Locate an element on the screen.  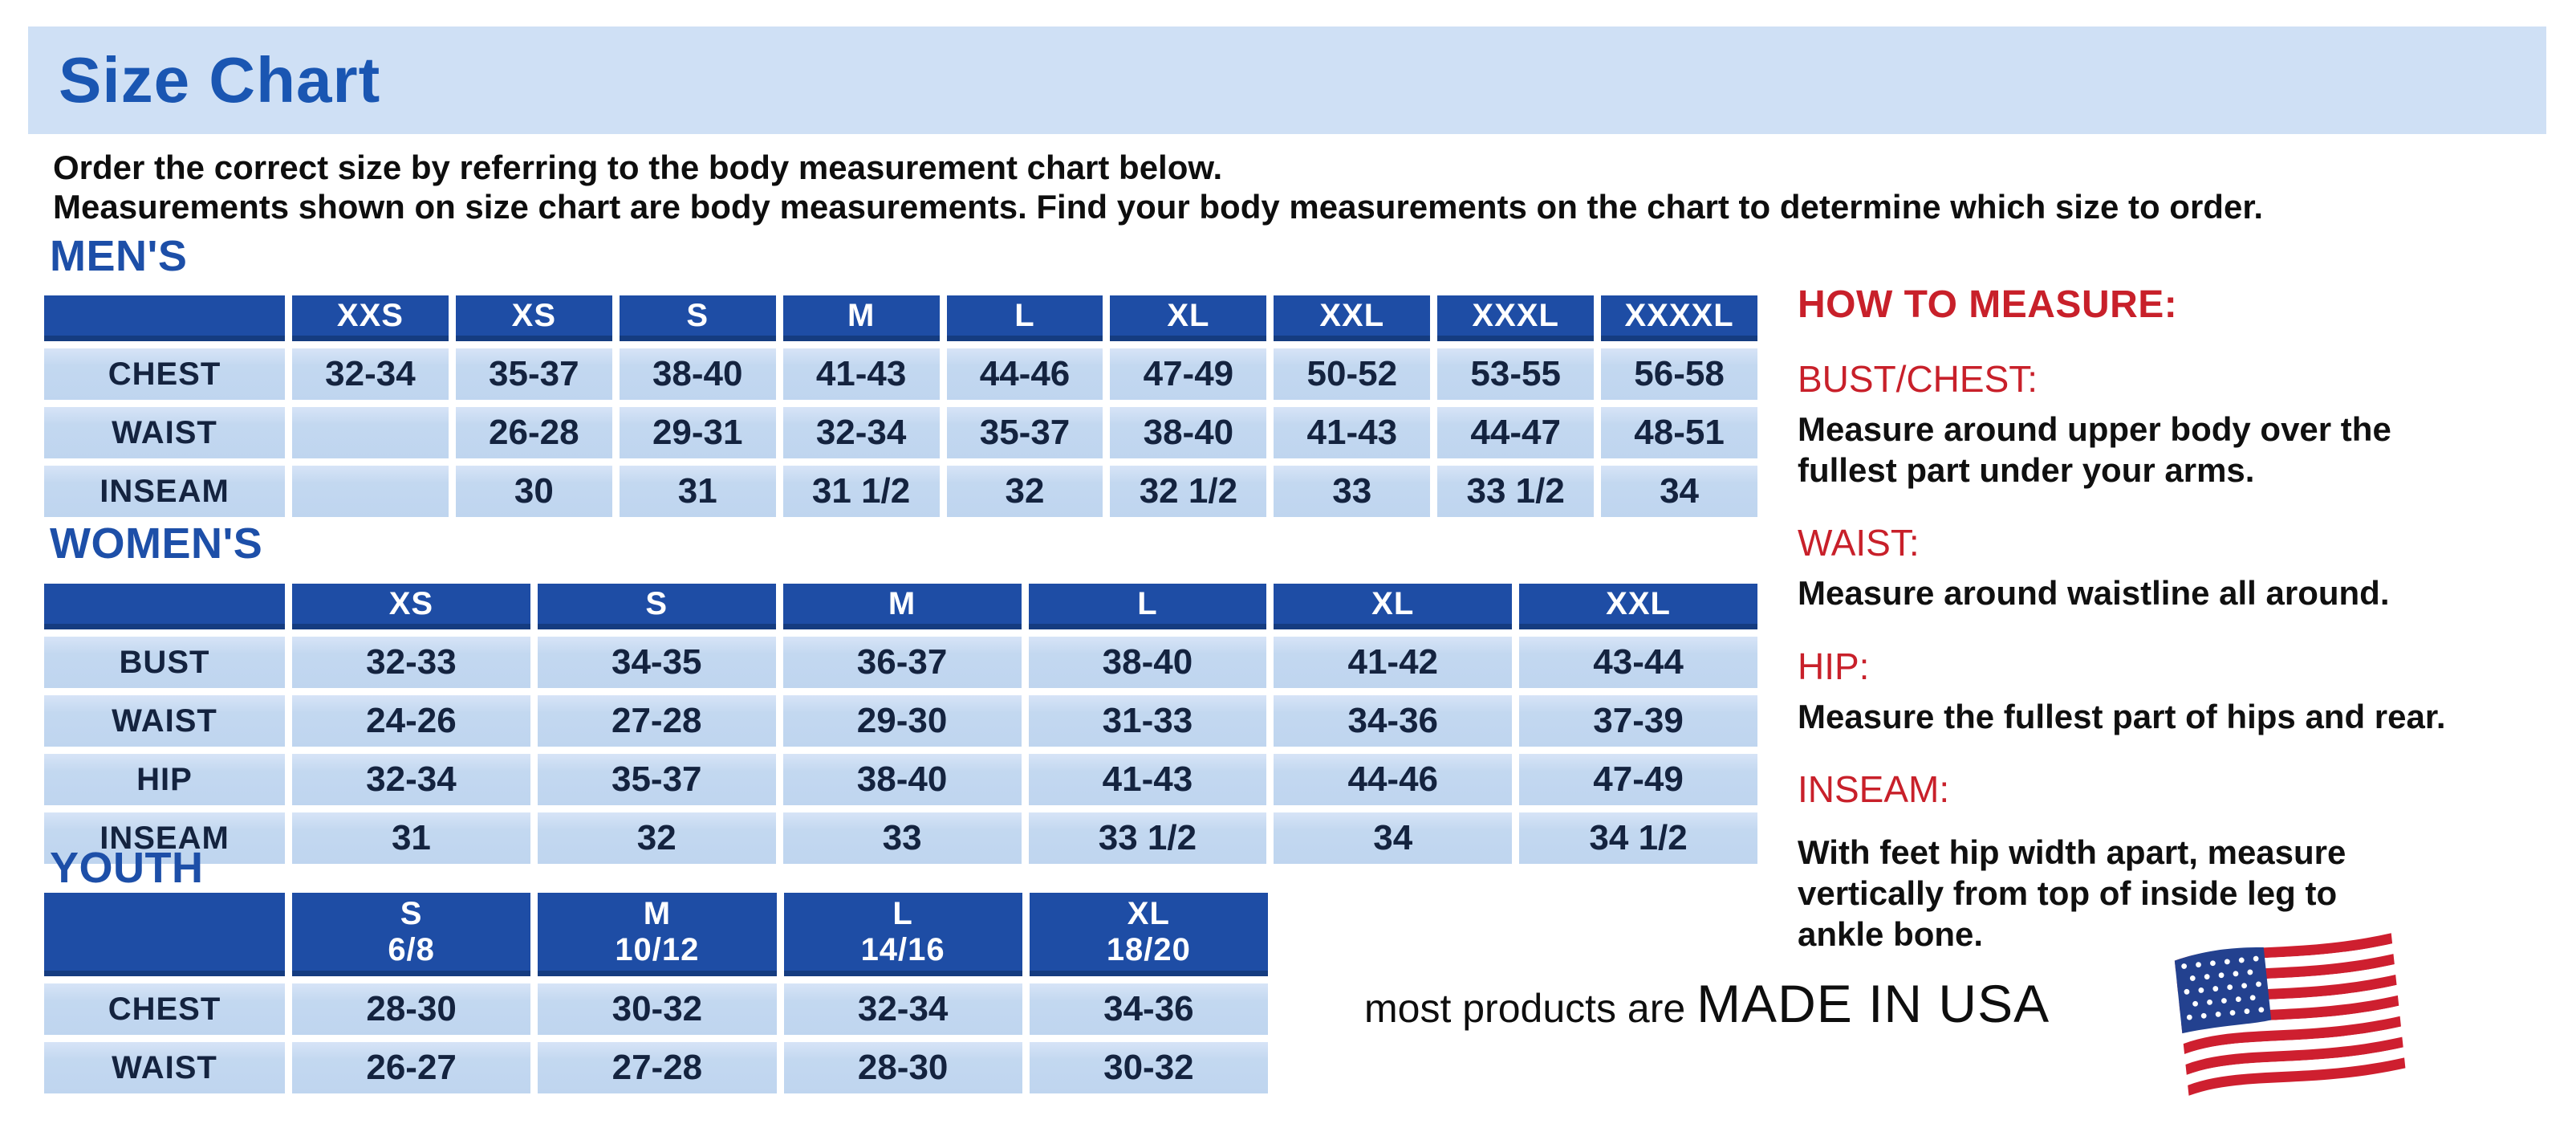
measure-label: WAIST: is located at coordinates (1859, 543).